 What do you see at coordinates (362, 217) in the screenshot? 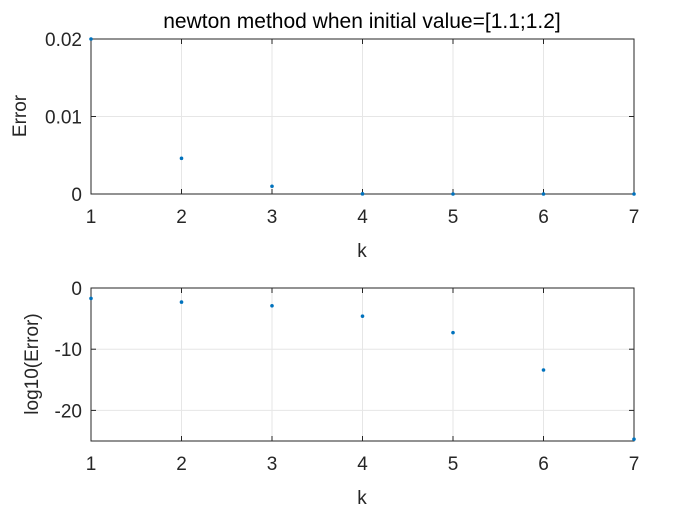
I see `top-x-tick-label: 4` at bounding box center [362, 217].